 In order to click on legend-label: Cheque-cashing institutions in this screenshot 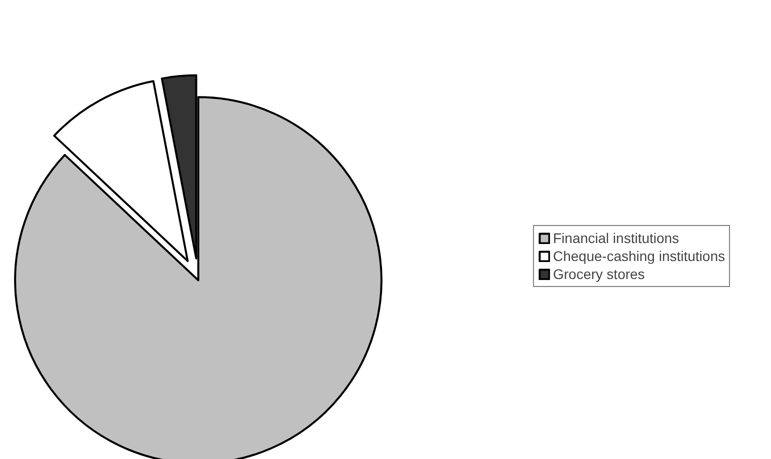, I will do `click(639, 256)`.